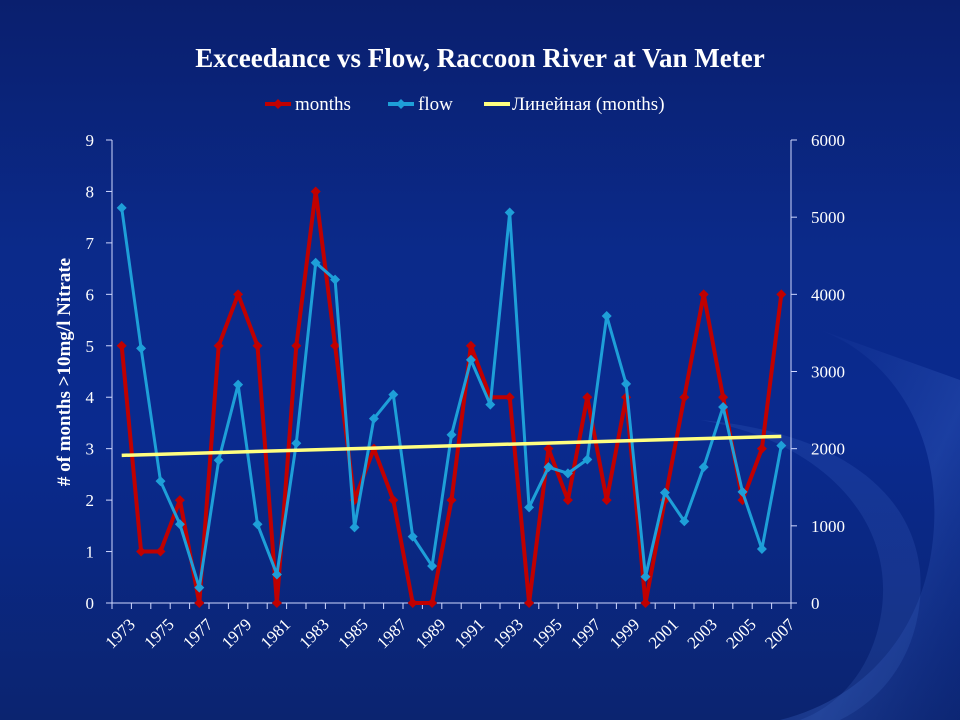 Image resolution: width=960 pixels, height=720 pixels. I want to click on x-tick-label: 1981, so click(275, 633).